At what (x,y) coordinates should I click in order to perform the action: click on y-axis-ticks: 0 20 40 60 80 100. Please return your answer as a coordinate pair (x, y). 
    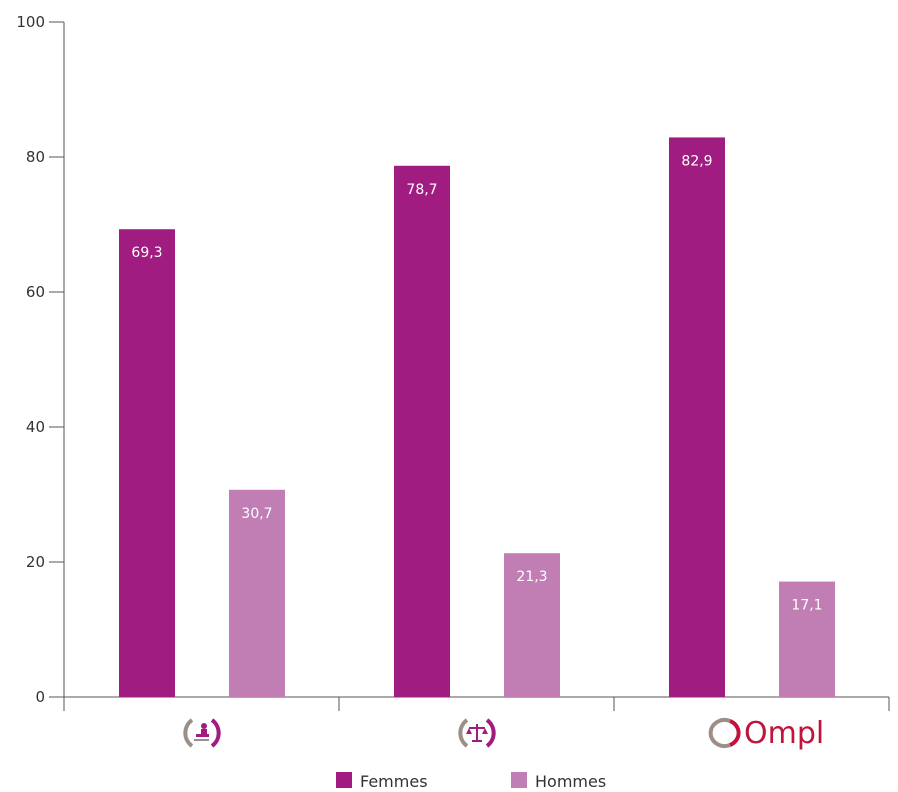
    Looking at the image, I should click on (40, 359).